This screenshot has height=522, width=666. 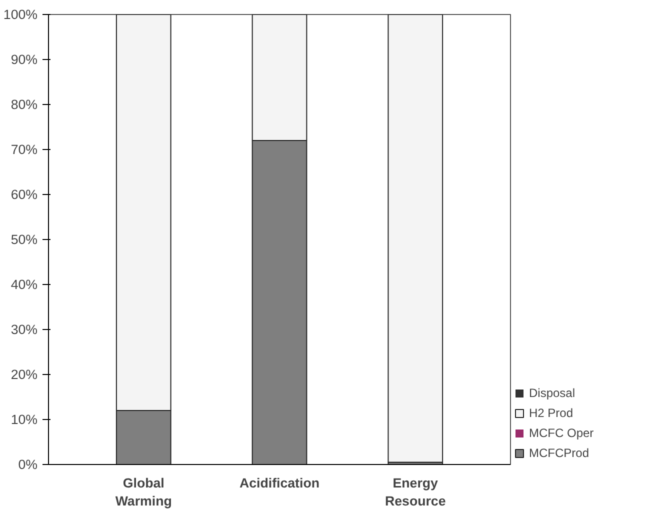 I want to click on legend-label: MCFC Oper, so click(x=561, y=433).